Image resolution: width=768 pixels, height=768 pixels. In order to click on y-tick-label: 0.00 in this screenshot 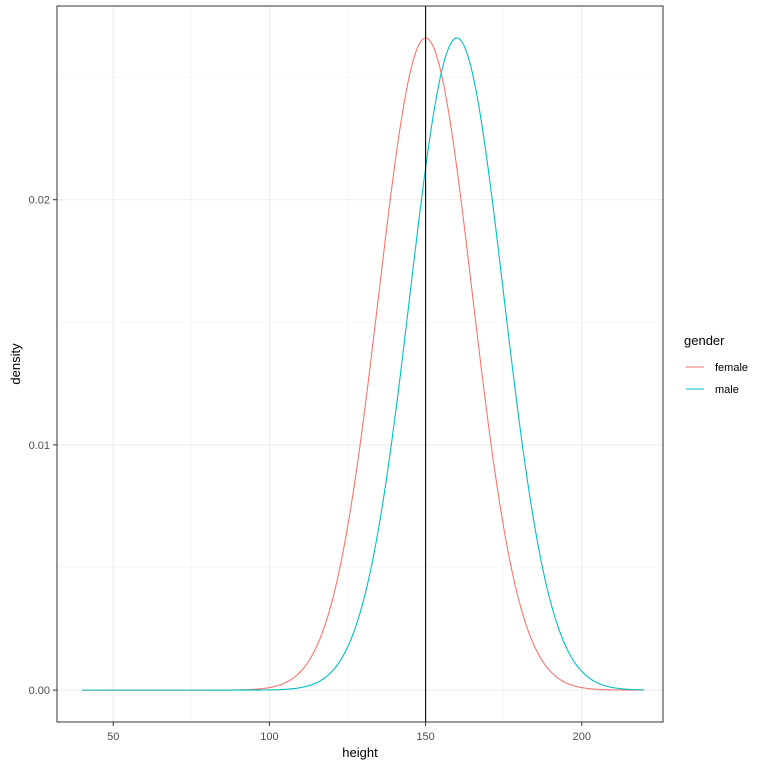, I will do `click(39, 691)`.